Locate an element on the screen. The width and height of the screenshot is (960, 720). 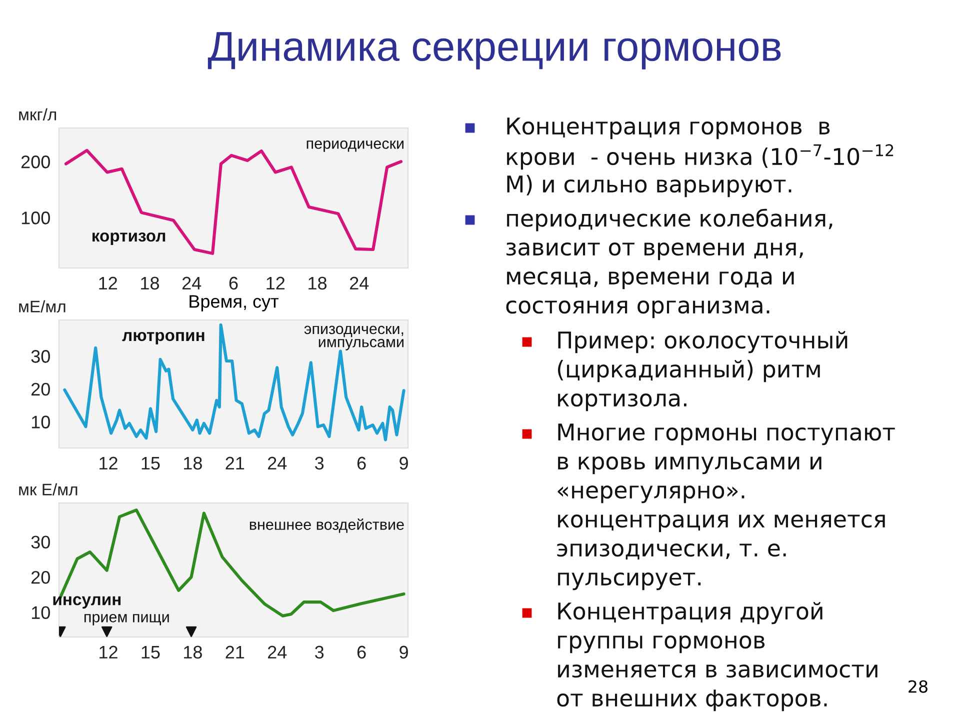
series-label: инсулин is located at coordinates (87, 602).